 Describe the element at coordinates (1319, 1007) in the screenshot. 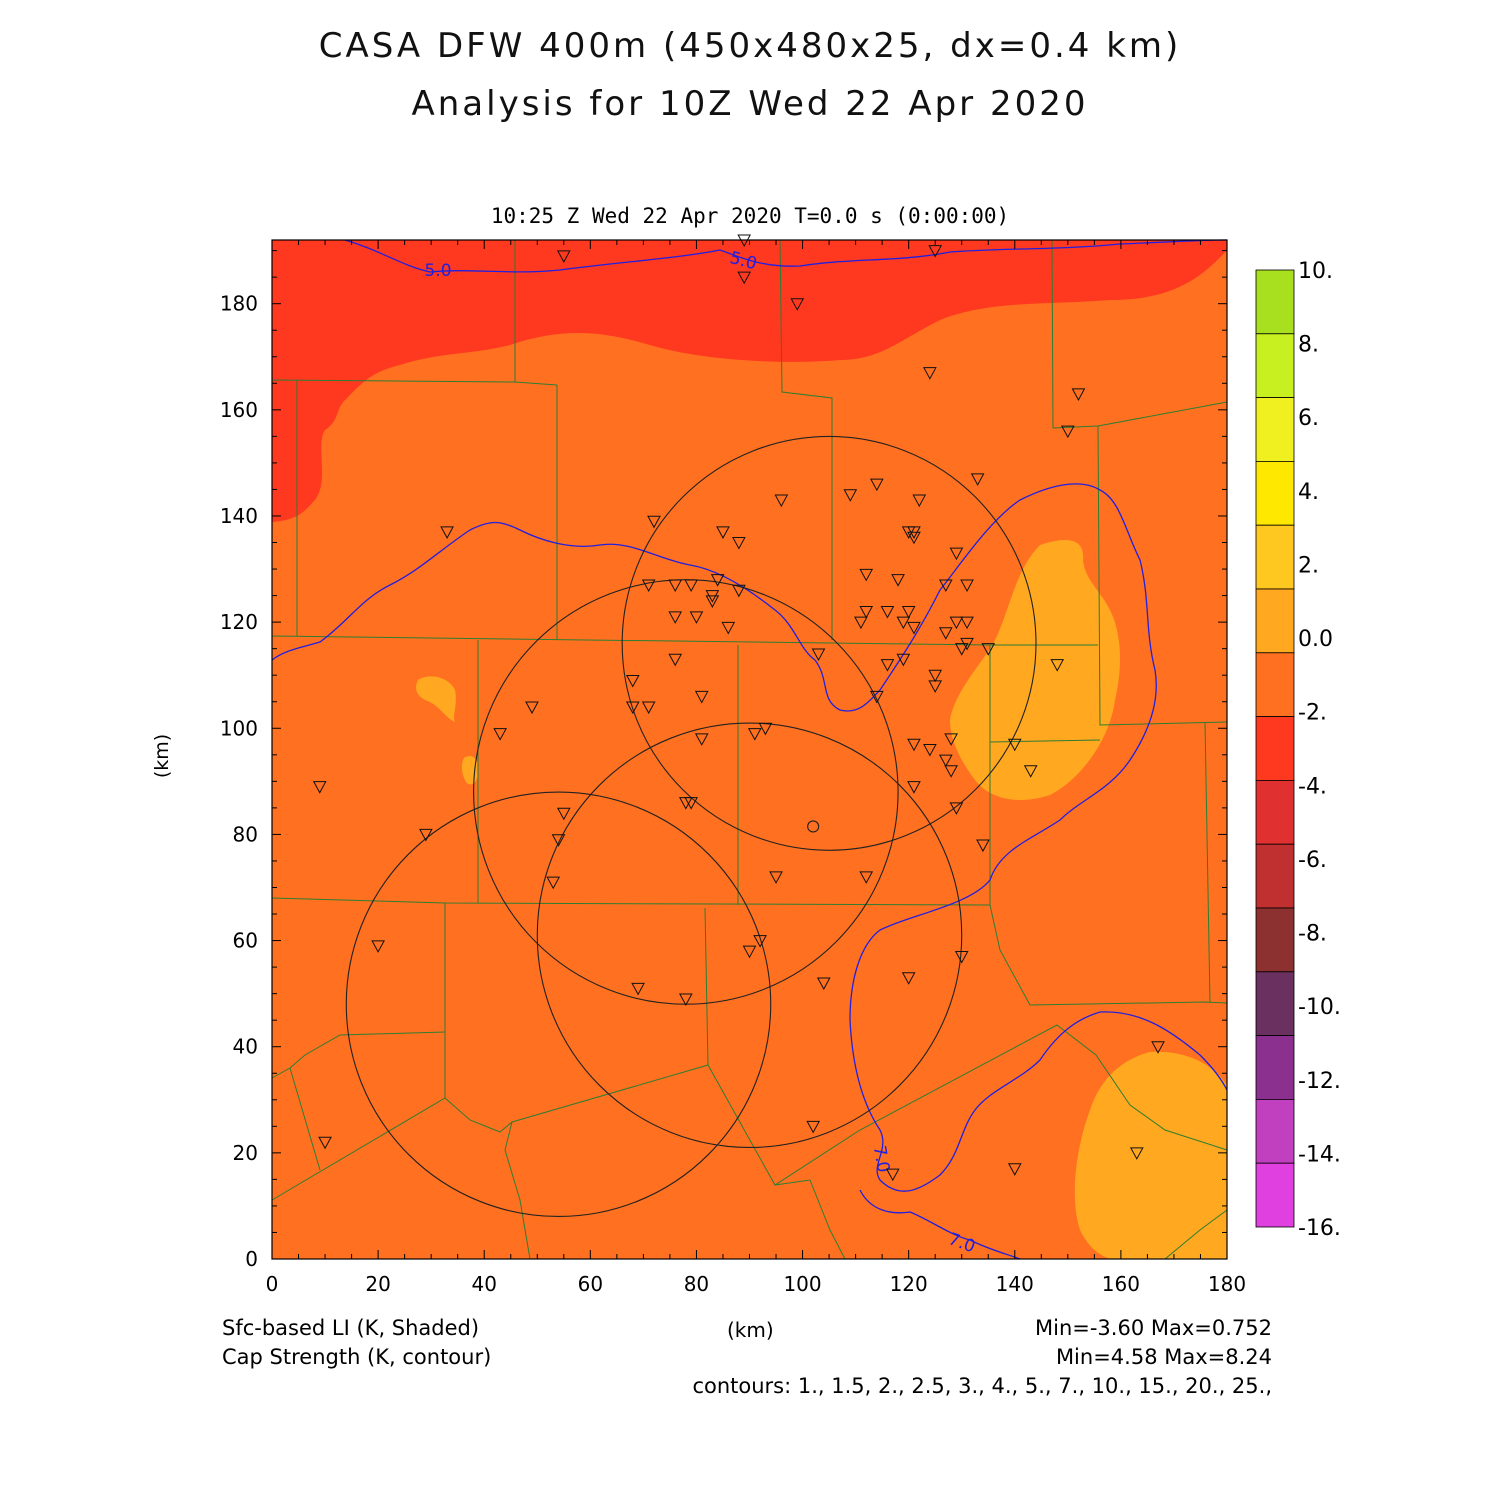

I see `colorbar-label: -10.` at that location.